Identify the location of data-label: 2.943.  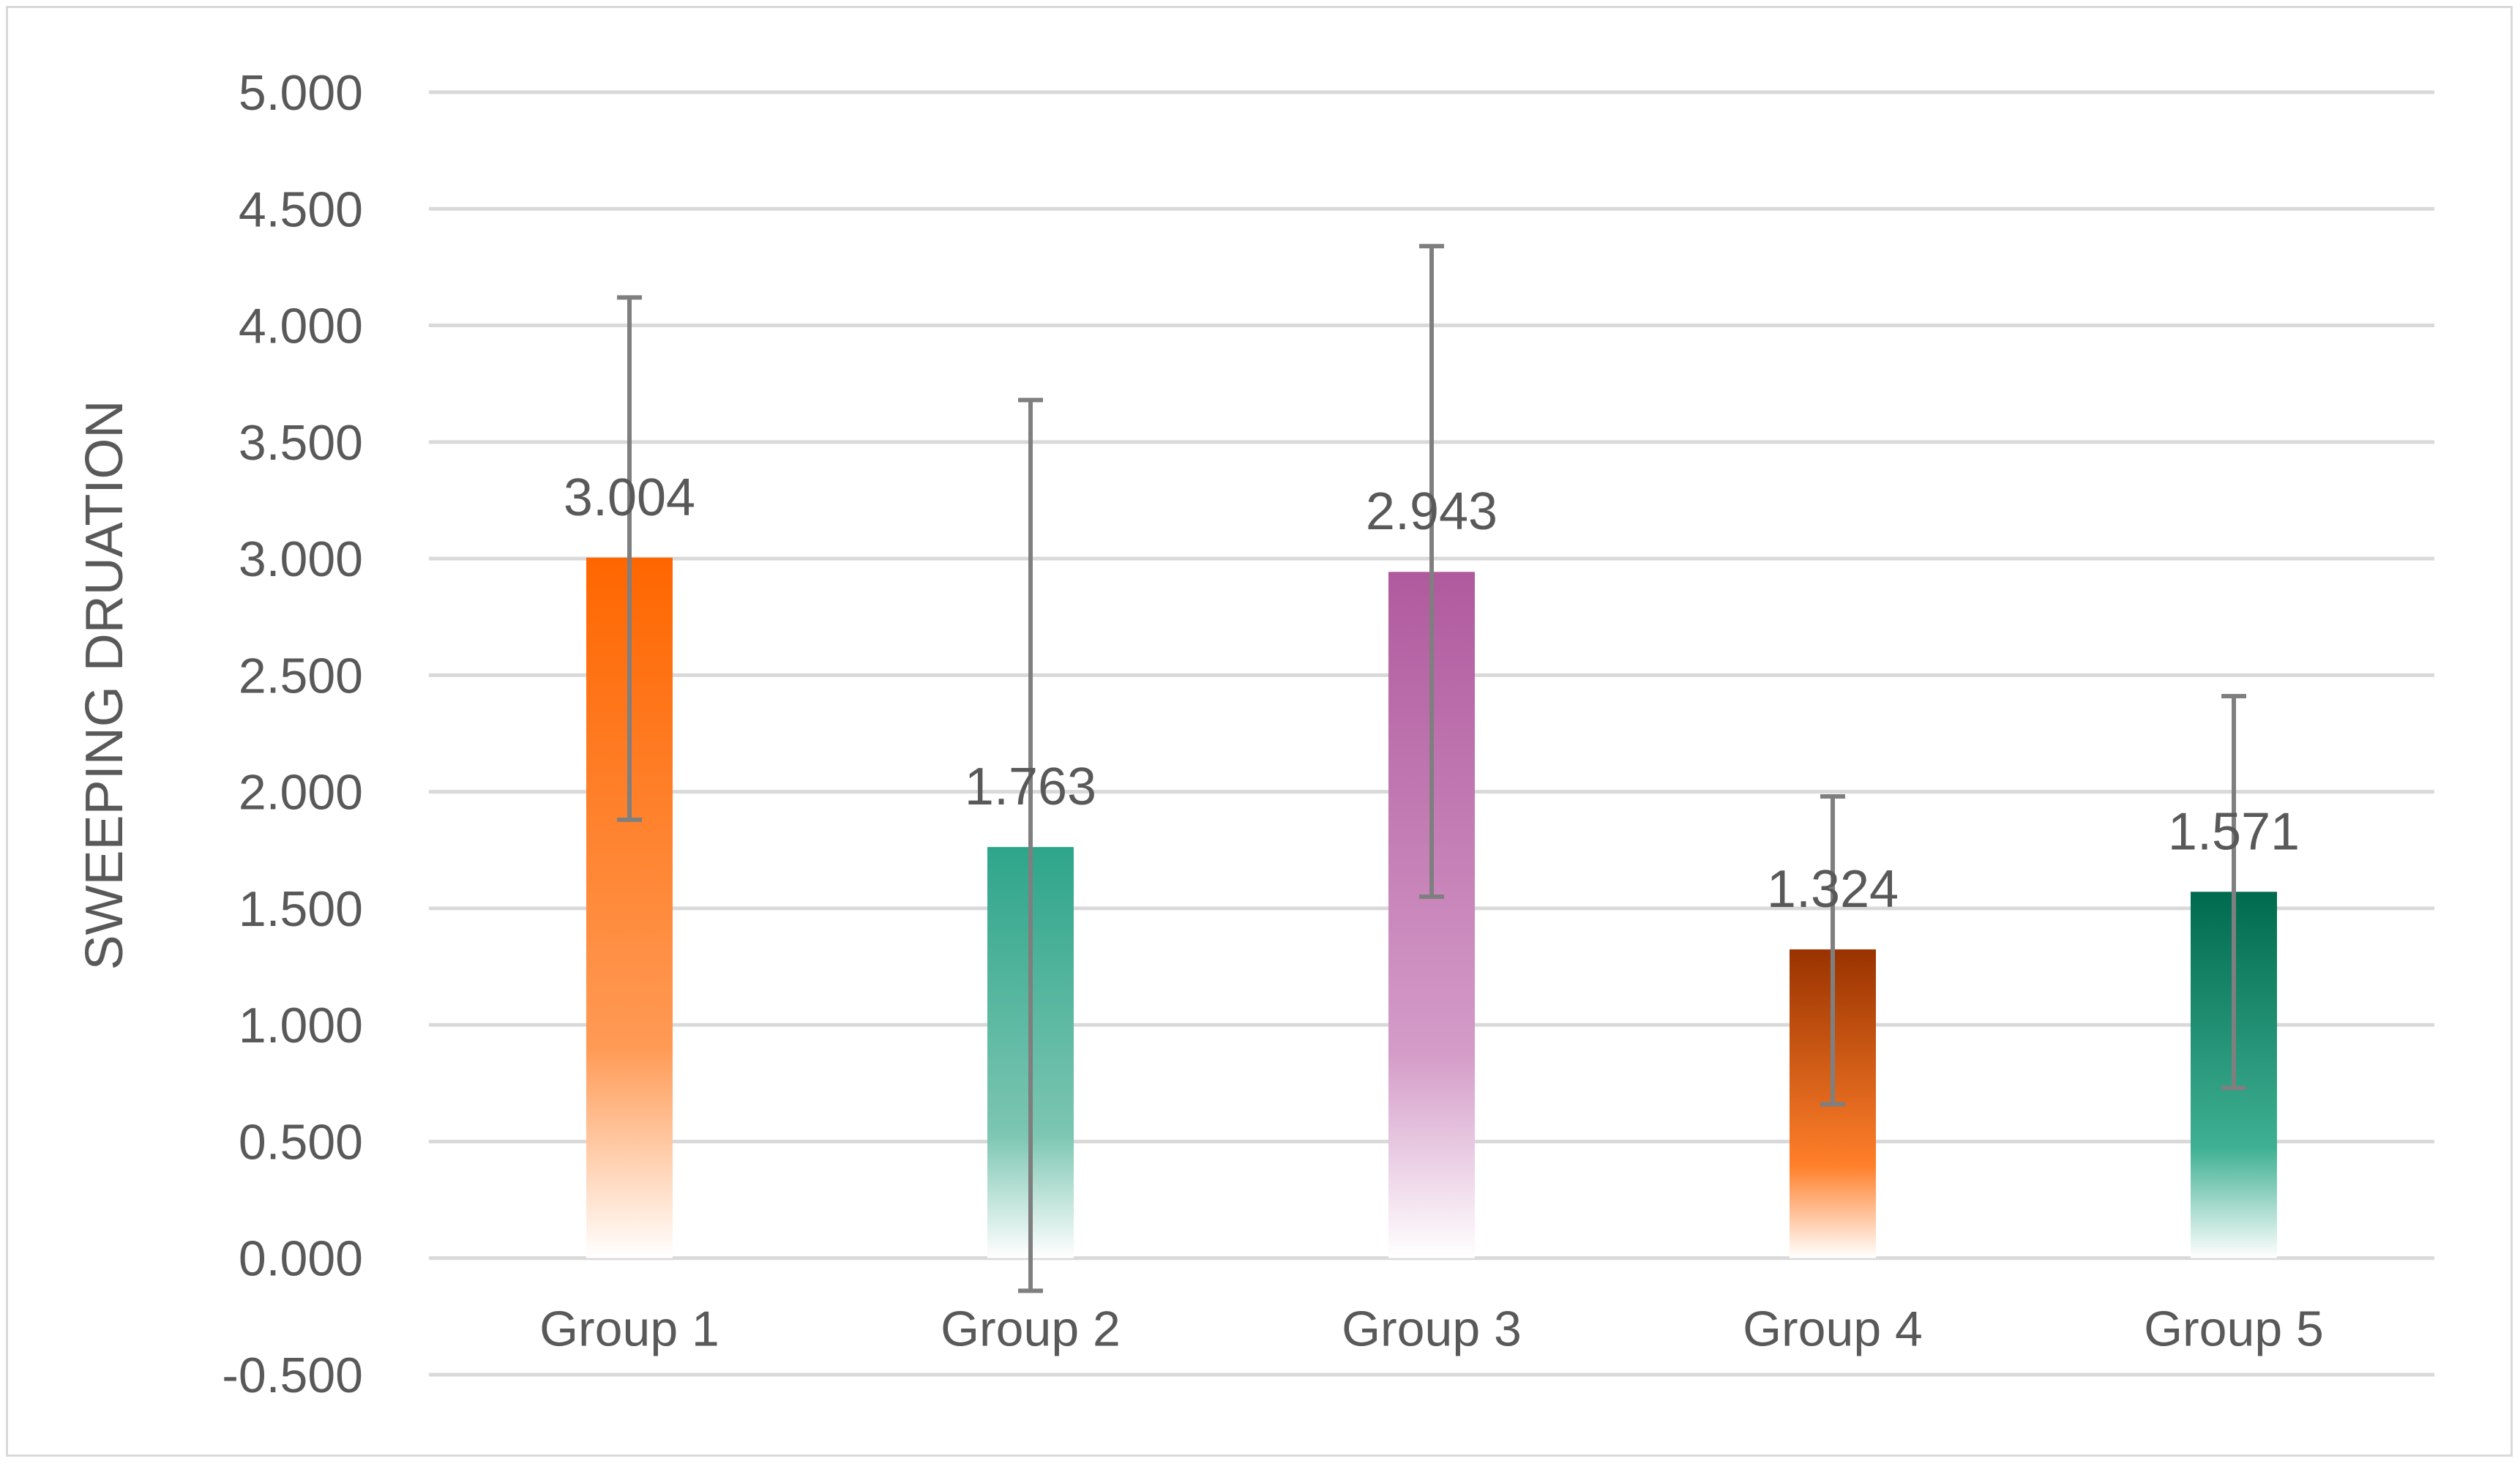
(1432, 511).